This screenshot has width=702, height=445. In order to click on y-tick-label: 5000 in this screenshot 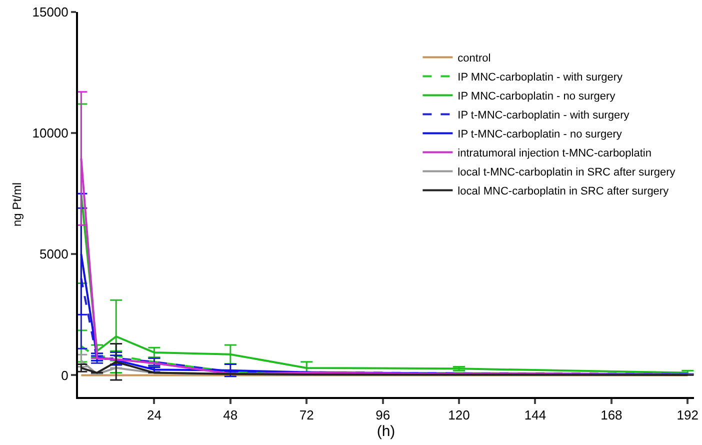, I will do `click(53, 254)`.